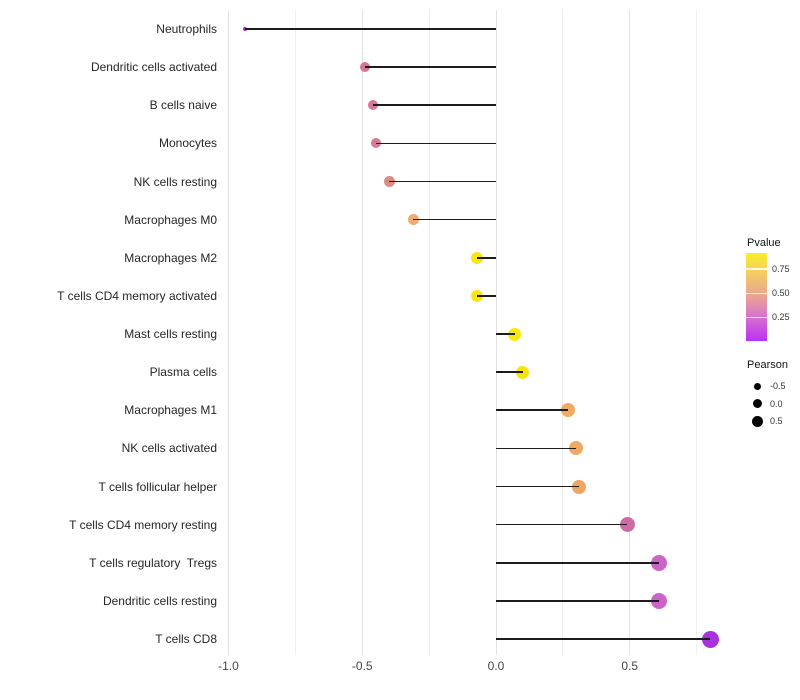  What do you see at coordinates (776, 421) in the screenshot?
I see `pearson-size-label: 0.5` at bounding box center [776, 421].